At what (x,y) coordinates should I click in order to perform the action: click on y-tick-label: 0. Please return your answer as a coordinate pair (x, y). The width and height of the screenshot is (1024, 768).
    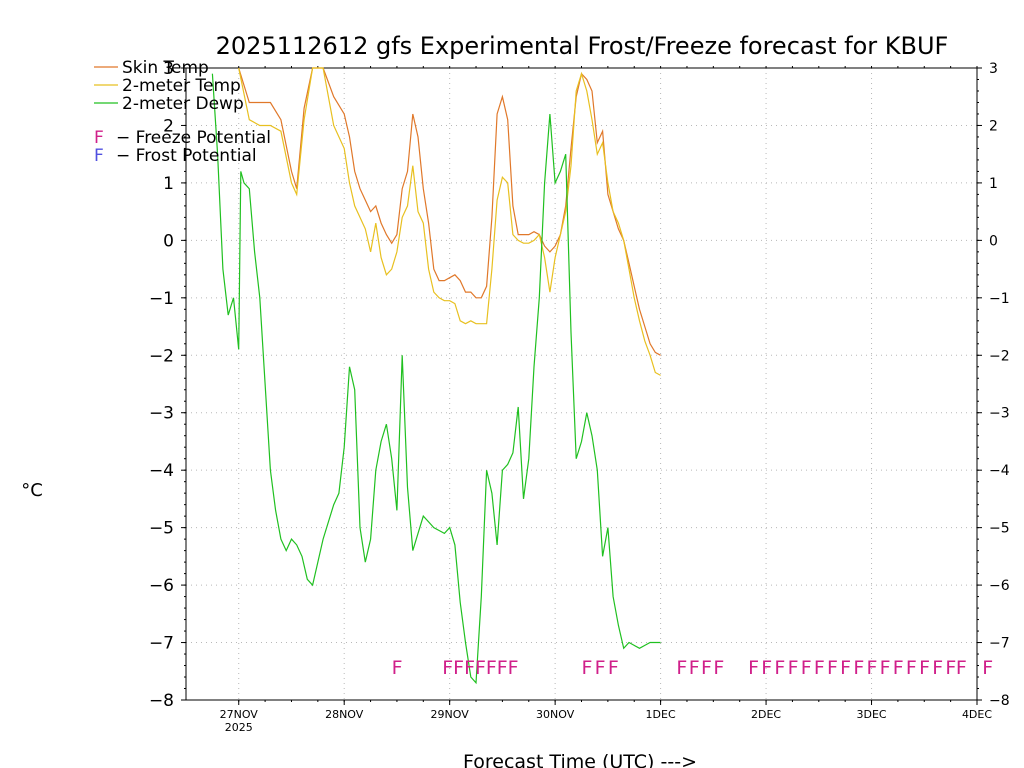
    Looking at the image, I should click on (168, 241).